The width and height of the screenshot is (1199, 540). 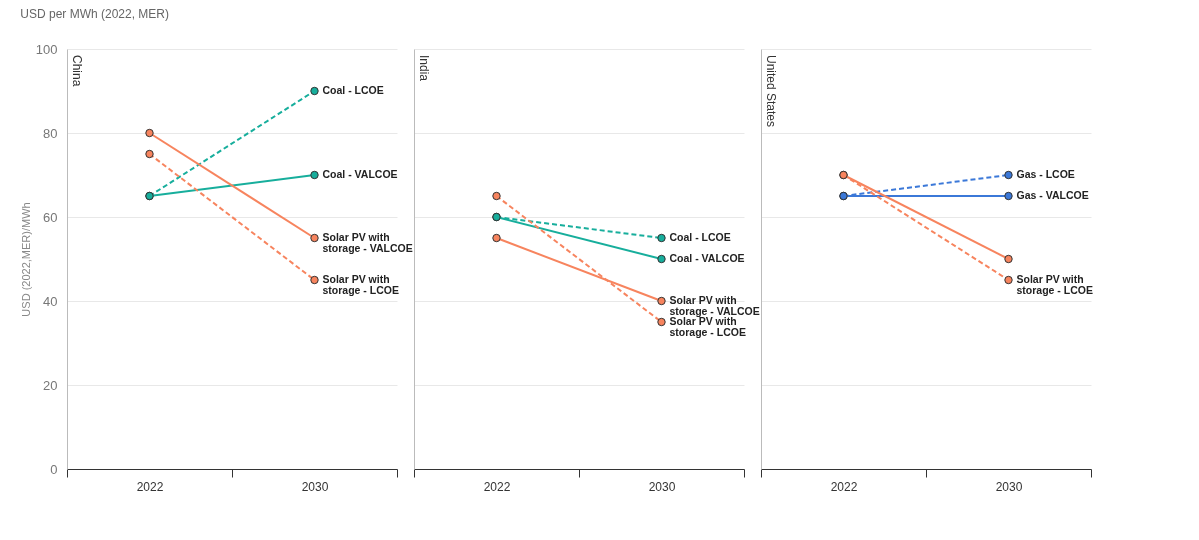 I want to click on y-tick-label: 60, so click(x=50, y=217).